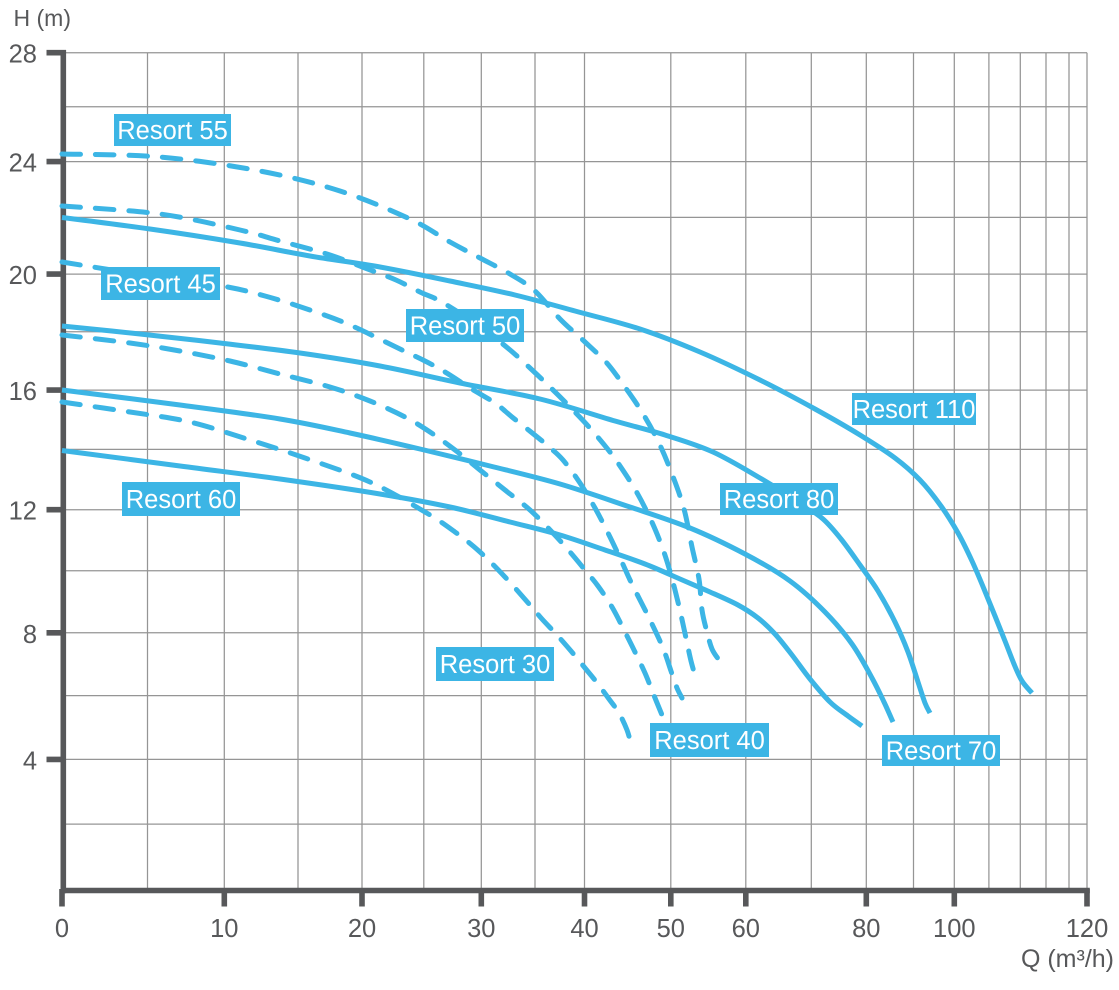 Image resolution: width=1119 pixels, height=990 pixels. Describe the element at coordinates (584, 929) in the screenshot. I see `svg-text: 40` at that location.